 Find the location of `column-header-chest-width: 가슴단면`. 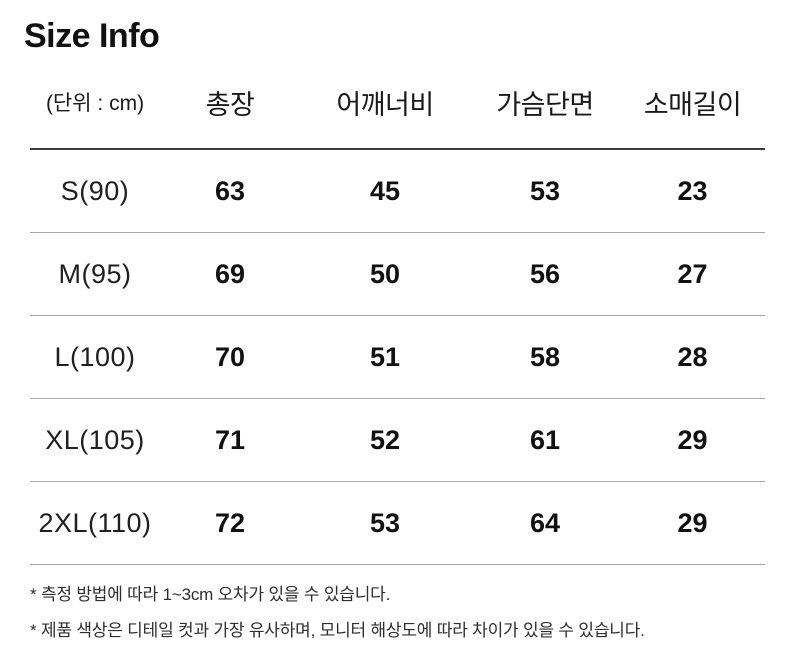

column-header-chest-width: 가슴단면 is located at coordinates (545, 104).